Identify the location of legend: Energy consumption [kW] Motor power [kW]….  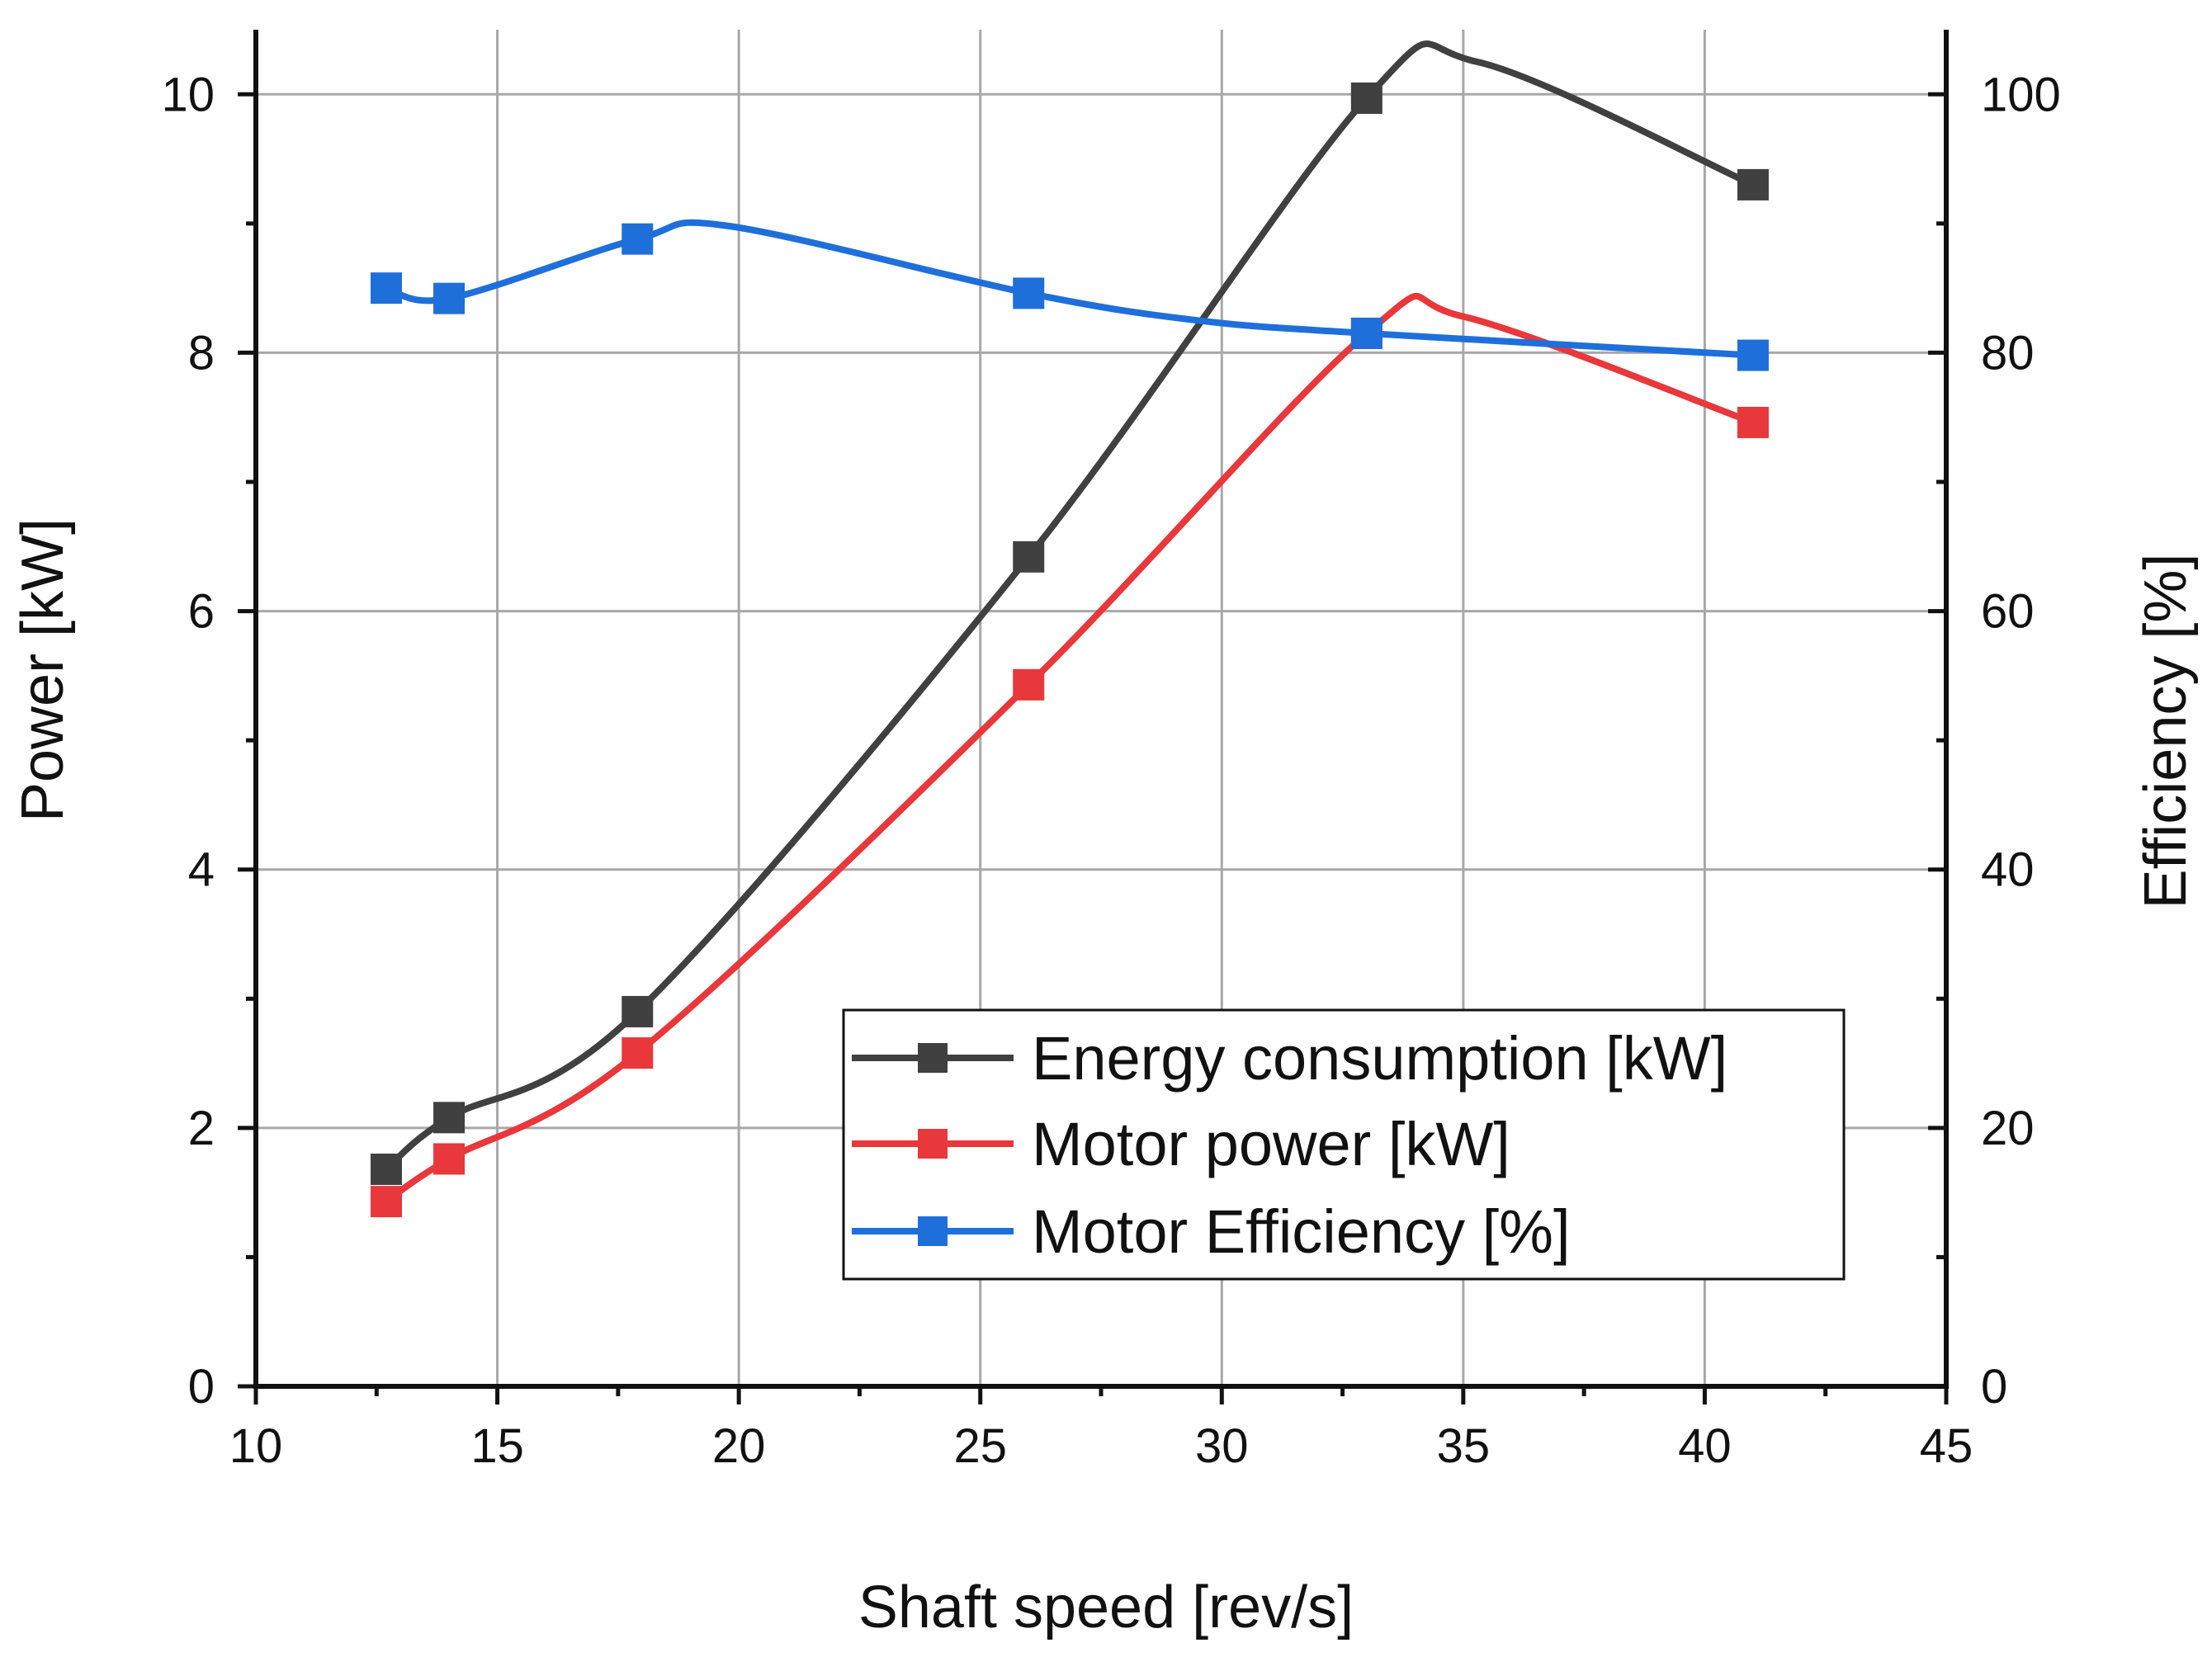
(1344, 1144).